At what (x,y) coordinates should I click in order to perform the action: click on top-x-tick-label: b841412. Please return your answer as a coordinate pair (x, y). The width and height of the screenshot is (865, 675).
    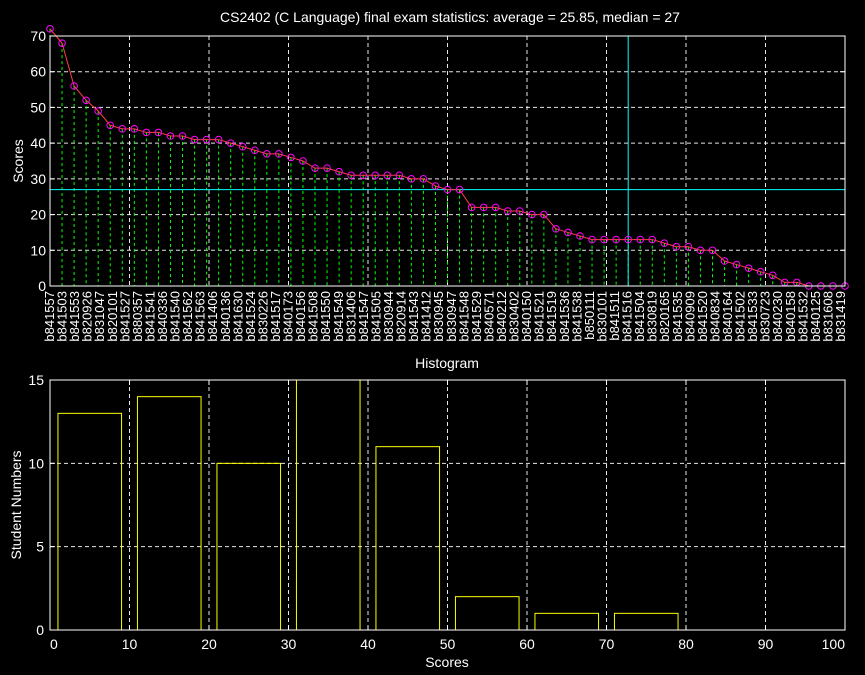
    Looking at the image, I should click on (426, 316).